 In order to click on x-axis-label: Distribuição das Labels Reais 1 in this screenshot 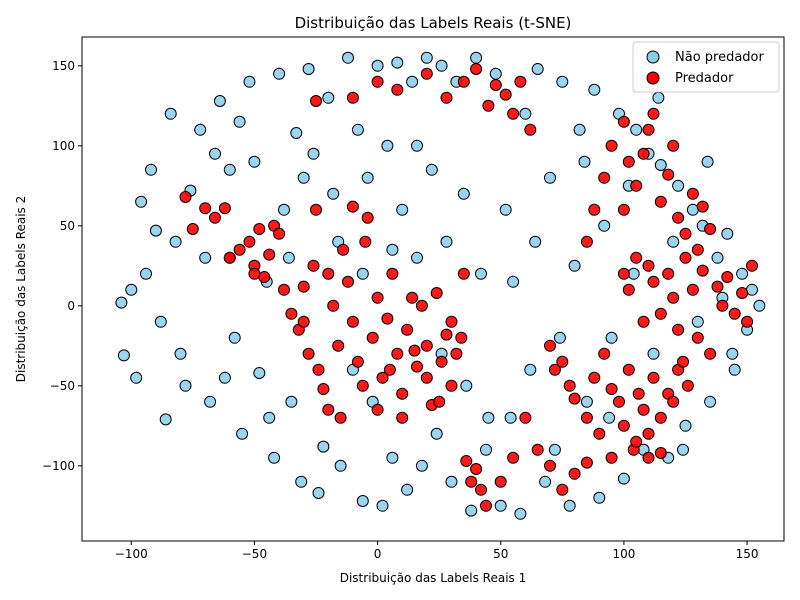, I will do `click(433, 578)`.